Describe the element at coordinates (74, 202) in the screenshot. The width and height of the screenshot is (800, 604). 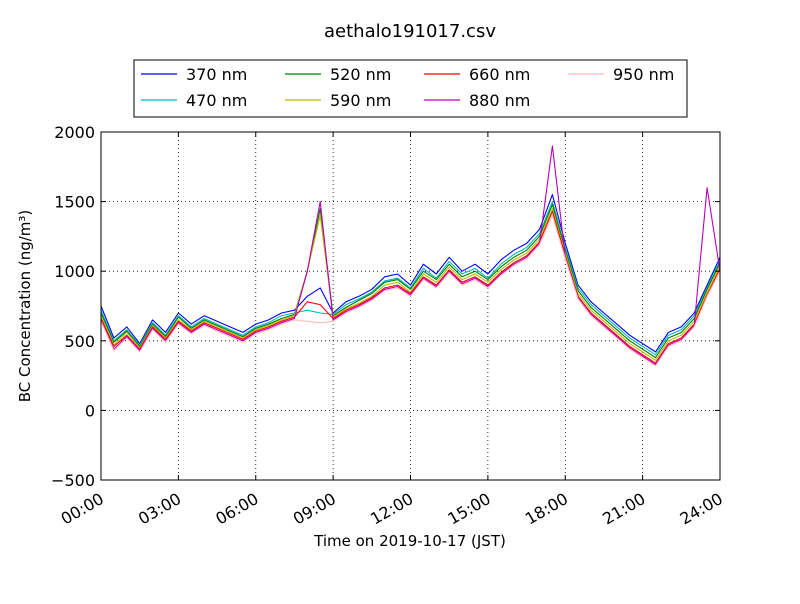
I see `y-tick-label: 1500` at that location.